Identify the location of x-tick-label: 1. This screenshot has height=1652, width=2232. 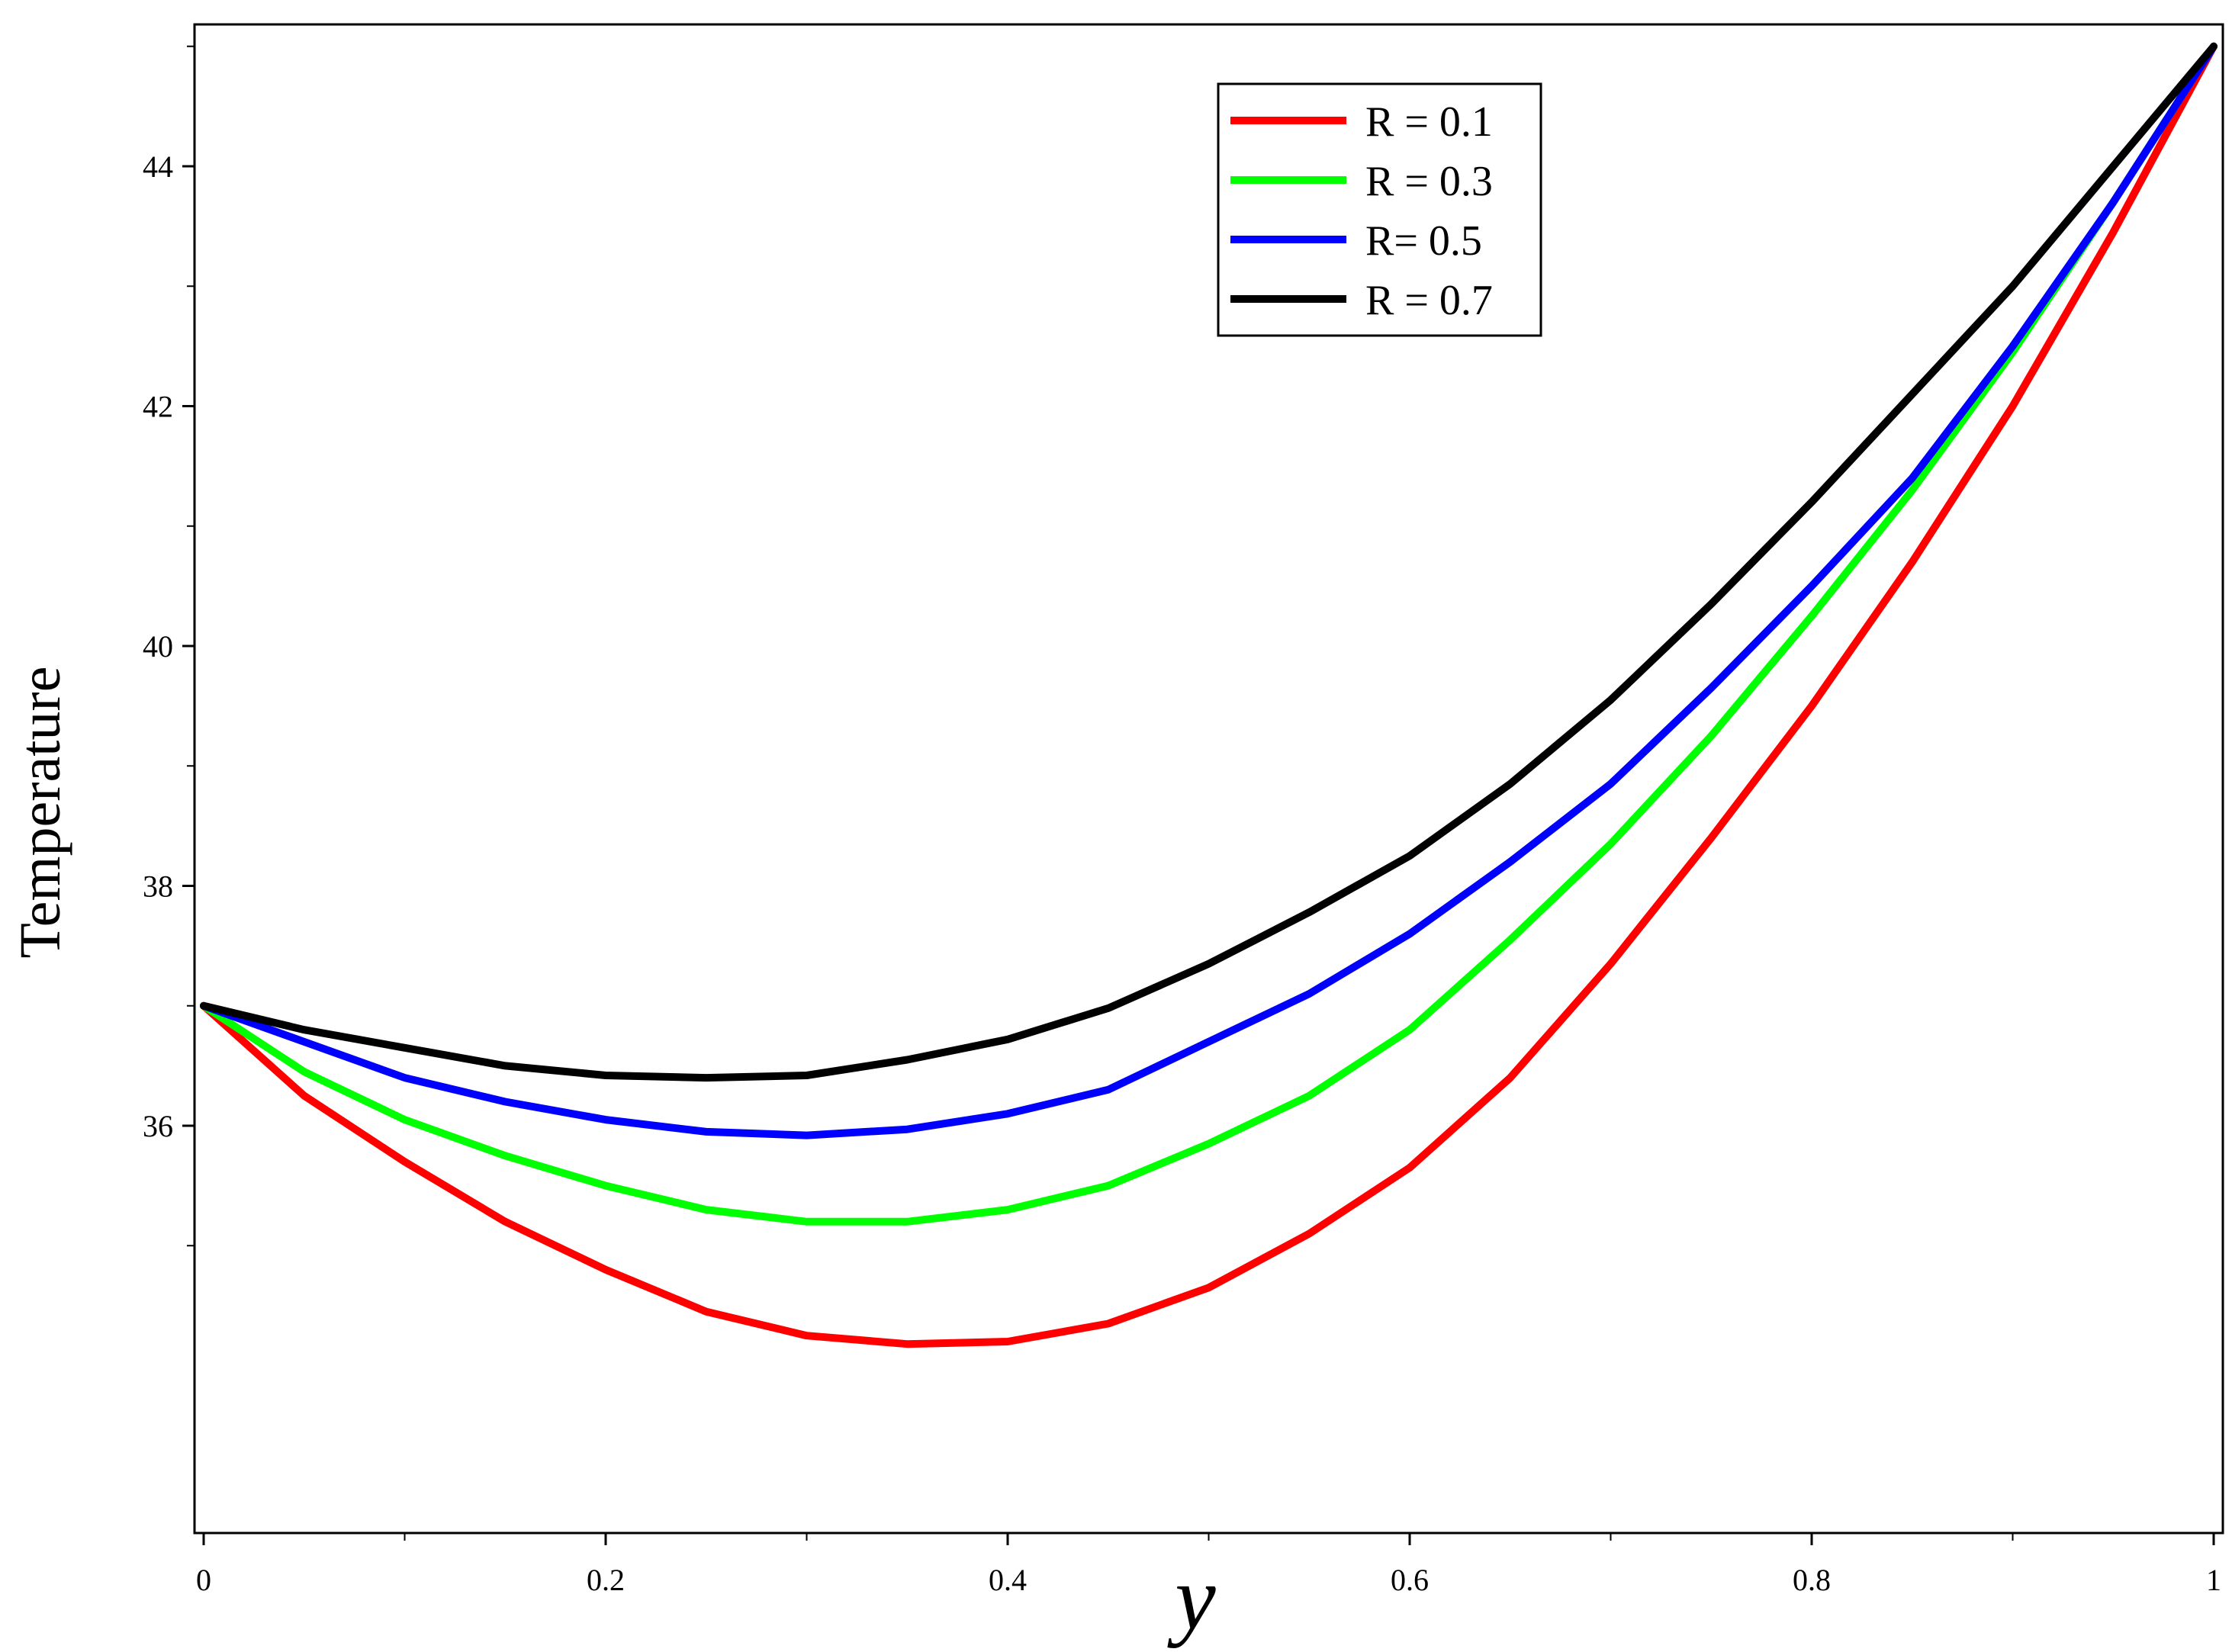
(2213, 1580).